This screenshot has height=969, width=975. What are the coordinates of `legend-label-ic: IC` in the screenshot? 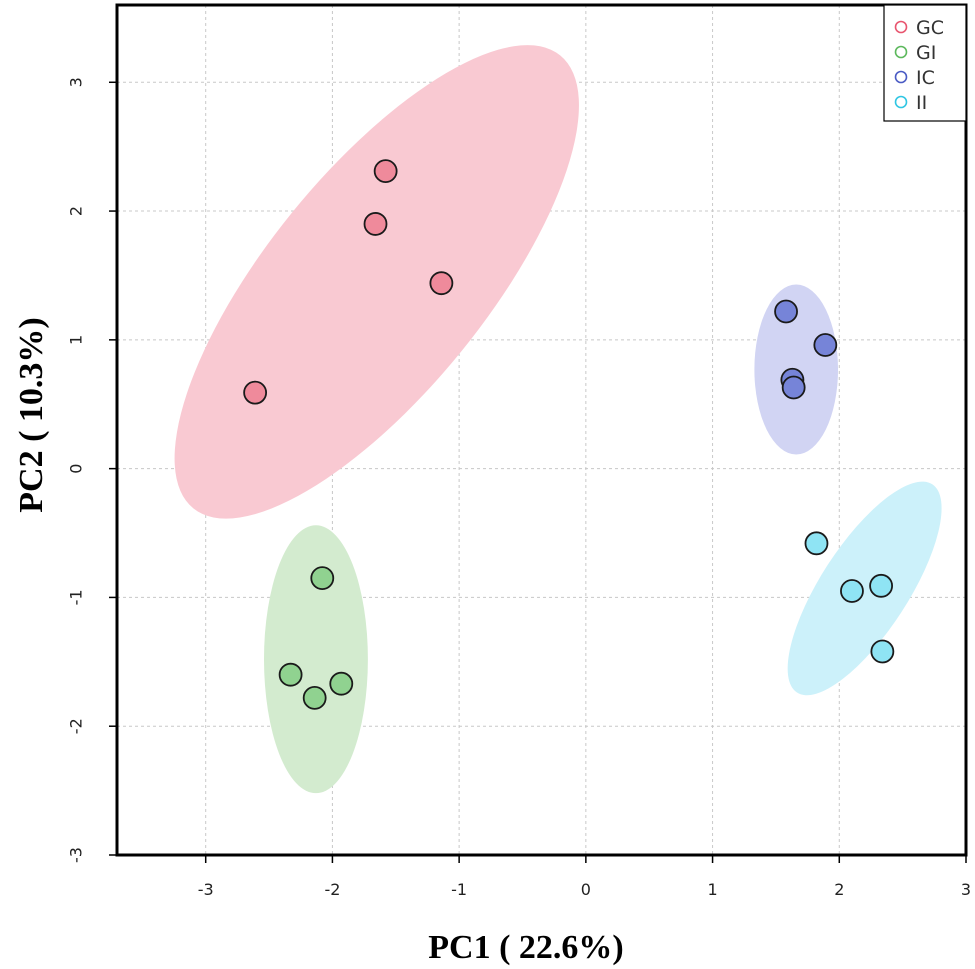 It's located at (925, 78).